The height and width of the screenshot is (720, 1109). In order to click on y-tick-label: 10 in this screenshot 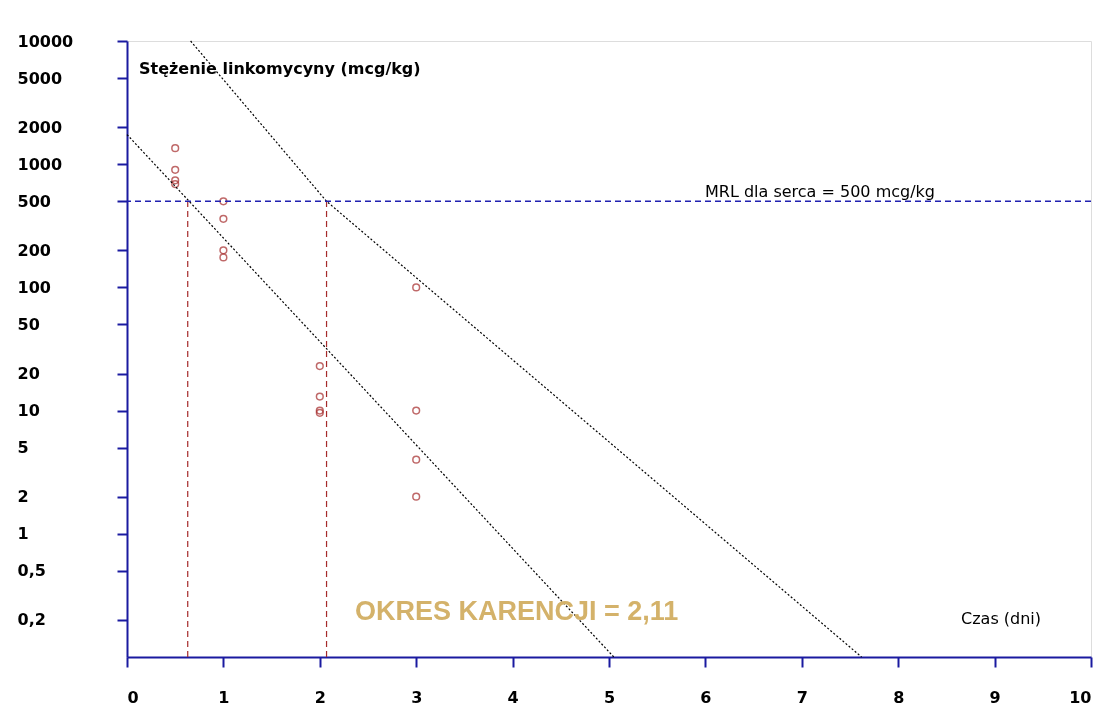, I will do `click(28, 411)`.